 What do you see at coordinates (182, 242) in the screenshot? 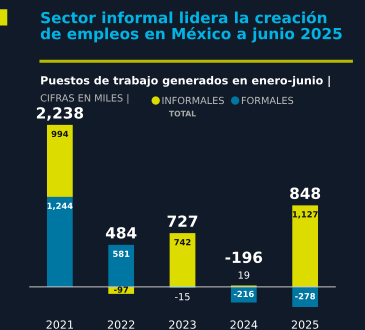
I see `data-label: 742` at bounding box center [182, 242].